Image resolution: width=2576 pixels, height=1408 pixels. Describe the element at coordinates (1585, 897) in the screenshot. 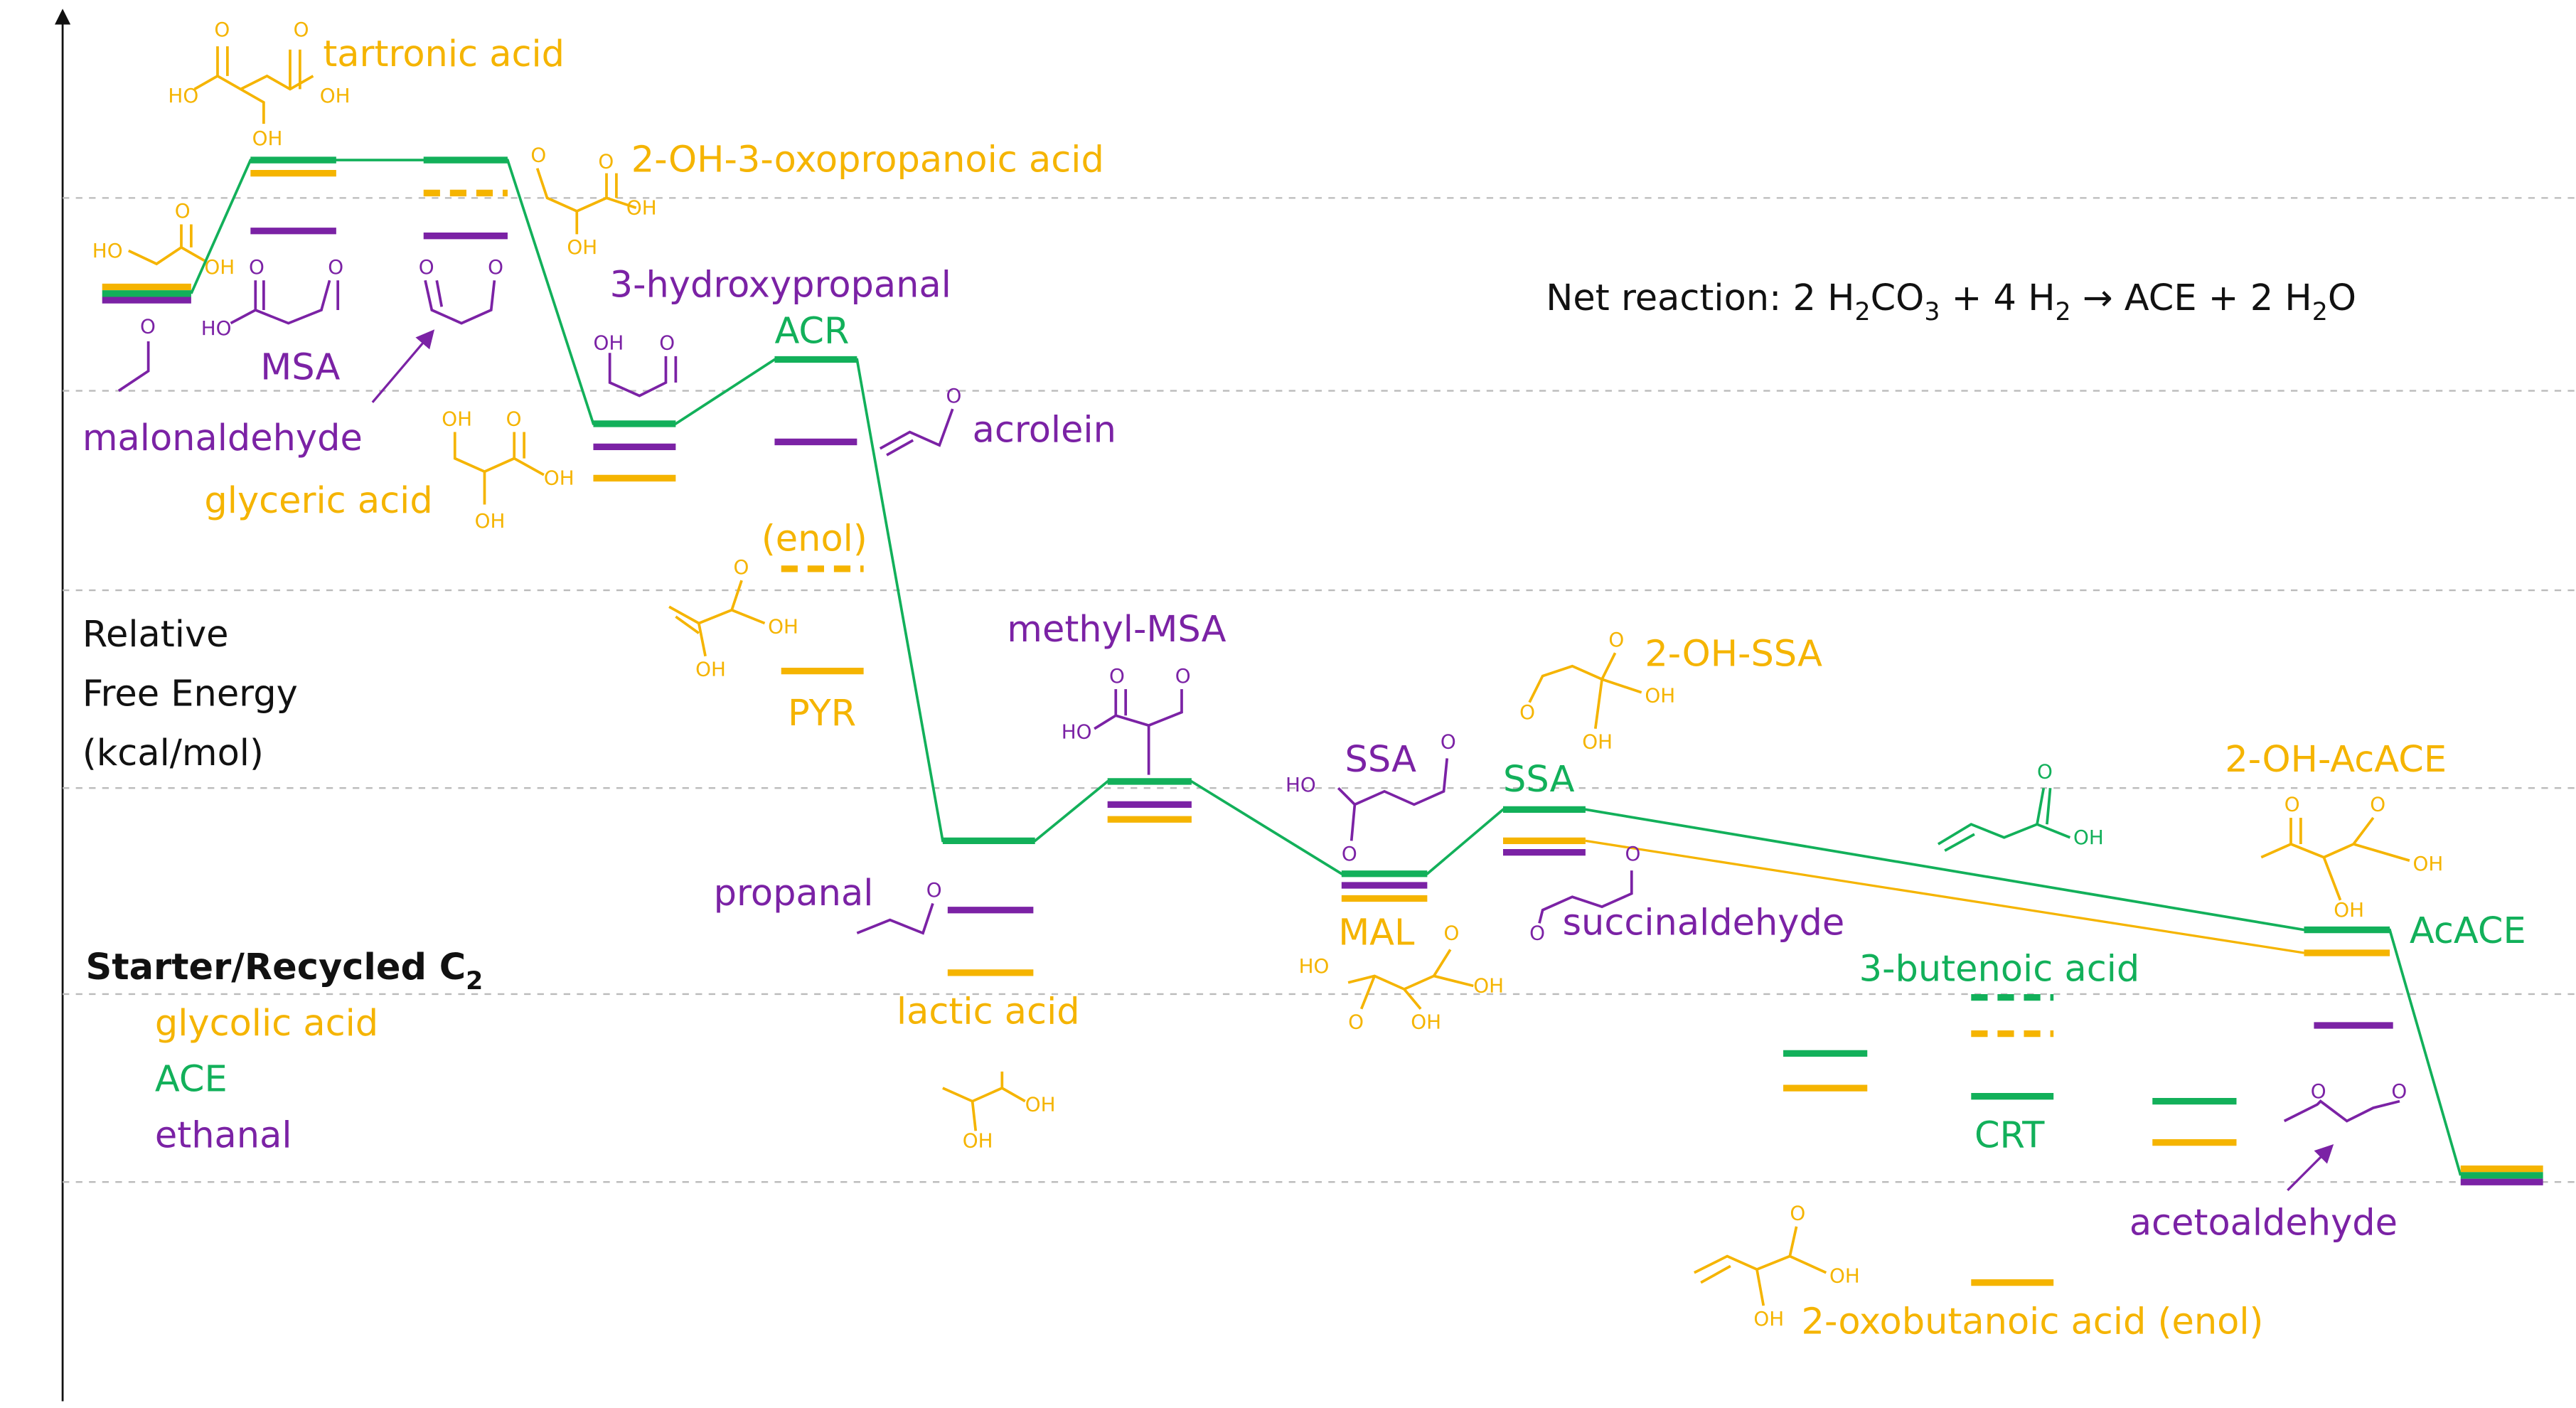

I see `succinaldehyde-structure` at that location.